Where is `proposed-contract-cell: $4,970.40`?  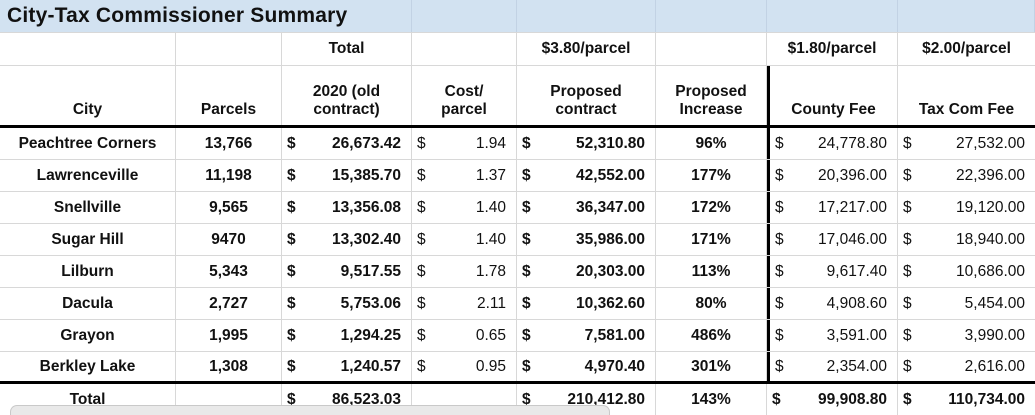
proposed-contract-cell: $4,970.40 is located at coordinates (586, 366).